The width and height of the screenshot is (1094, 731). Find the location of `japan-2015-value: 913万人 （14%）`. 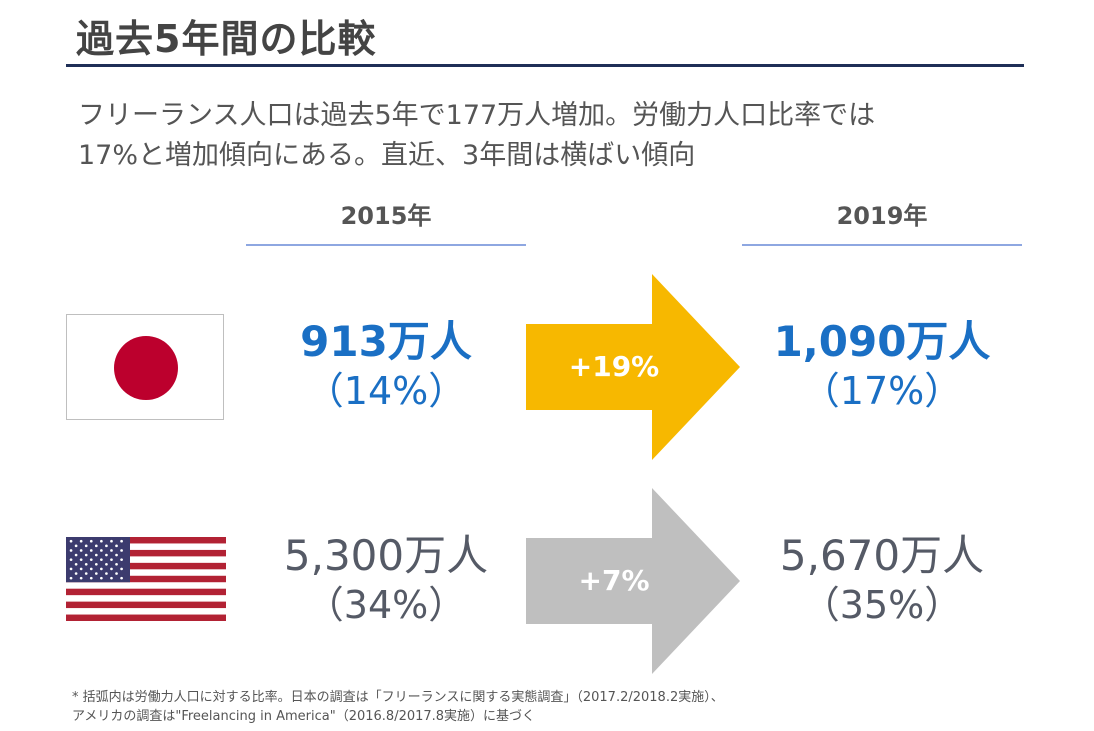

japan-2015-value: 913万人 （14%） is located at coordinates (386, 367).